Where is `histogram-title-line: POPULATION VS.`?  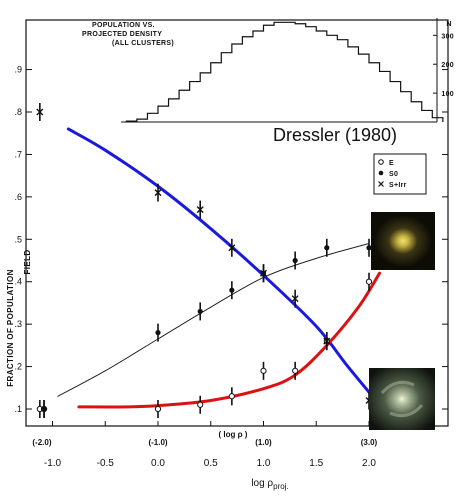
histogram-title-line: POPULATION VS. is located at coordinates (123, 25).